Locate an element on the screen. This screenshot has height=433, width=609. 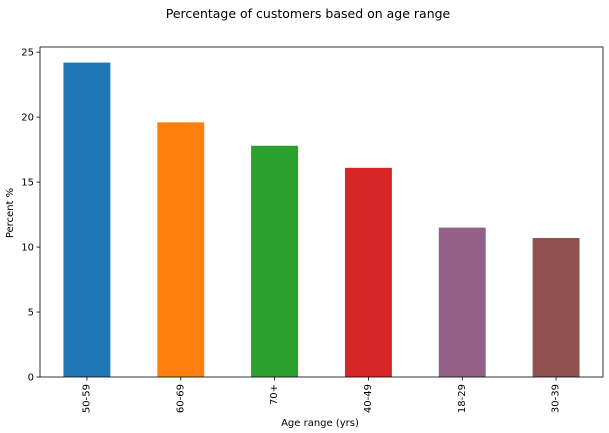
y-tick-label: 15 is located at coordinates (27, 183).